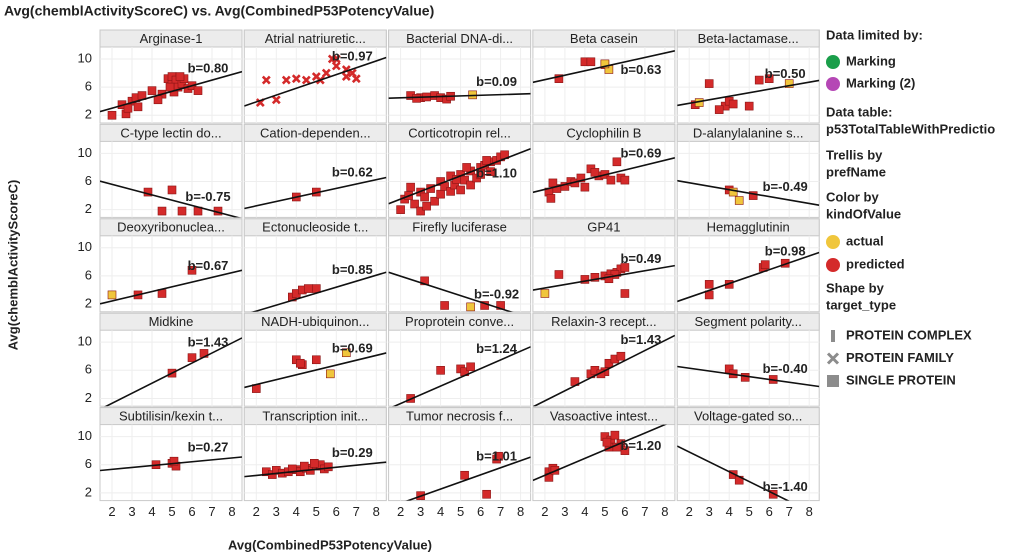  What do you see at coordinates (400, 511) in the screenshot?
I see `x-tick-label: 2` at bounding box center [400, 511].